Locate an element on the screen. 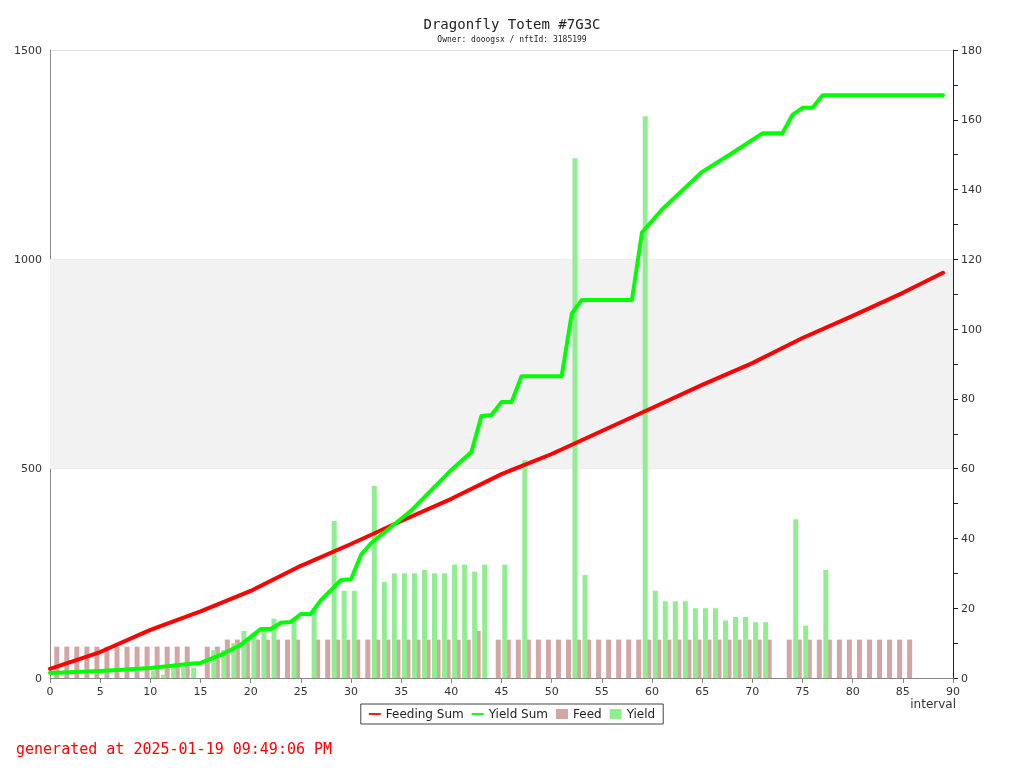 Image resolution: width=1024 pixels, height=768 pixels. x-tick-label: 30 is located at coordinates (351, 691).